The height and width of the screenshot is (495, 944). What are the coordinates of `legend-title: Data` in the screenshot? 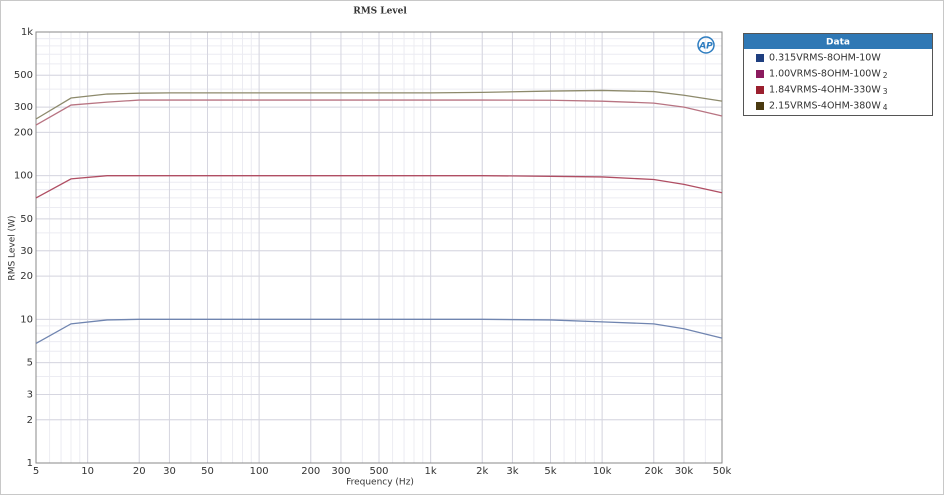 It's located at (838, 43).